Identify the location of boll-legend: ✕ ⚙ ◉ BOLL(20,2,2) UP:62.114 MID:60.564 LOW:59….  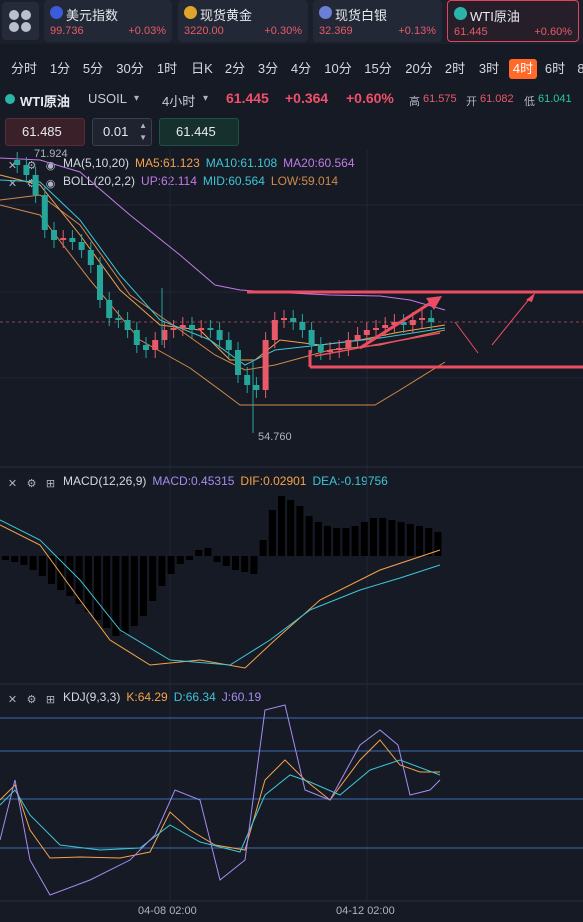
(175, 182).